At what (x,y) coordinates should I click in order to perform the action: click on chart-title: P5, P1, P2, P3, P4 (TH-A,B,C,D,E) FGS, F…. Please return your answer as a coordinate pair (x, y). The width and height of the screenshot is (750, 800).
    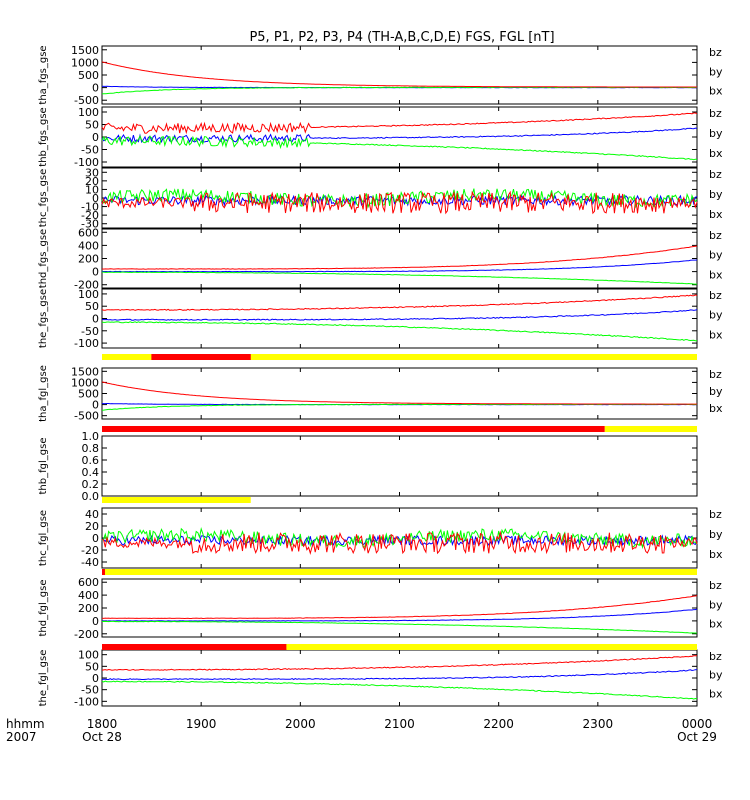
    Looking at the image, I should click on (401, 37).